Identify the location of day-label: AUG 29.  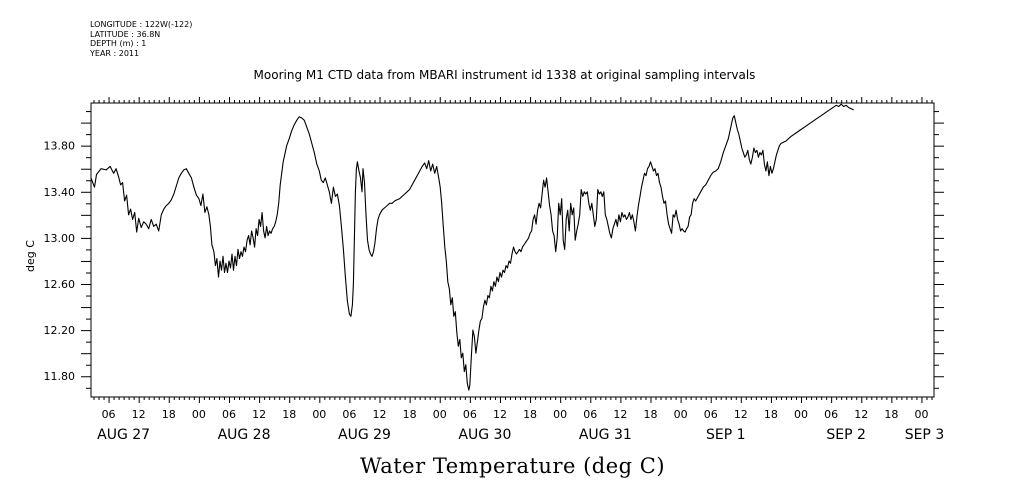
(364, 433).